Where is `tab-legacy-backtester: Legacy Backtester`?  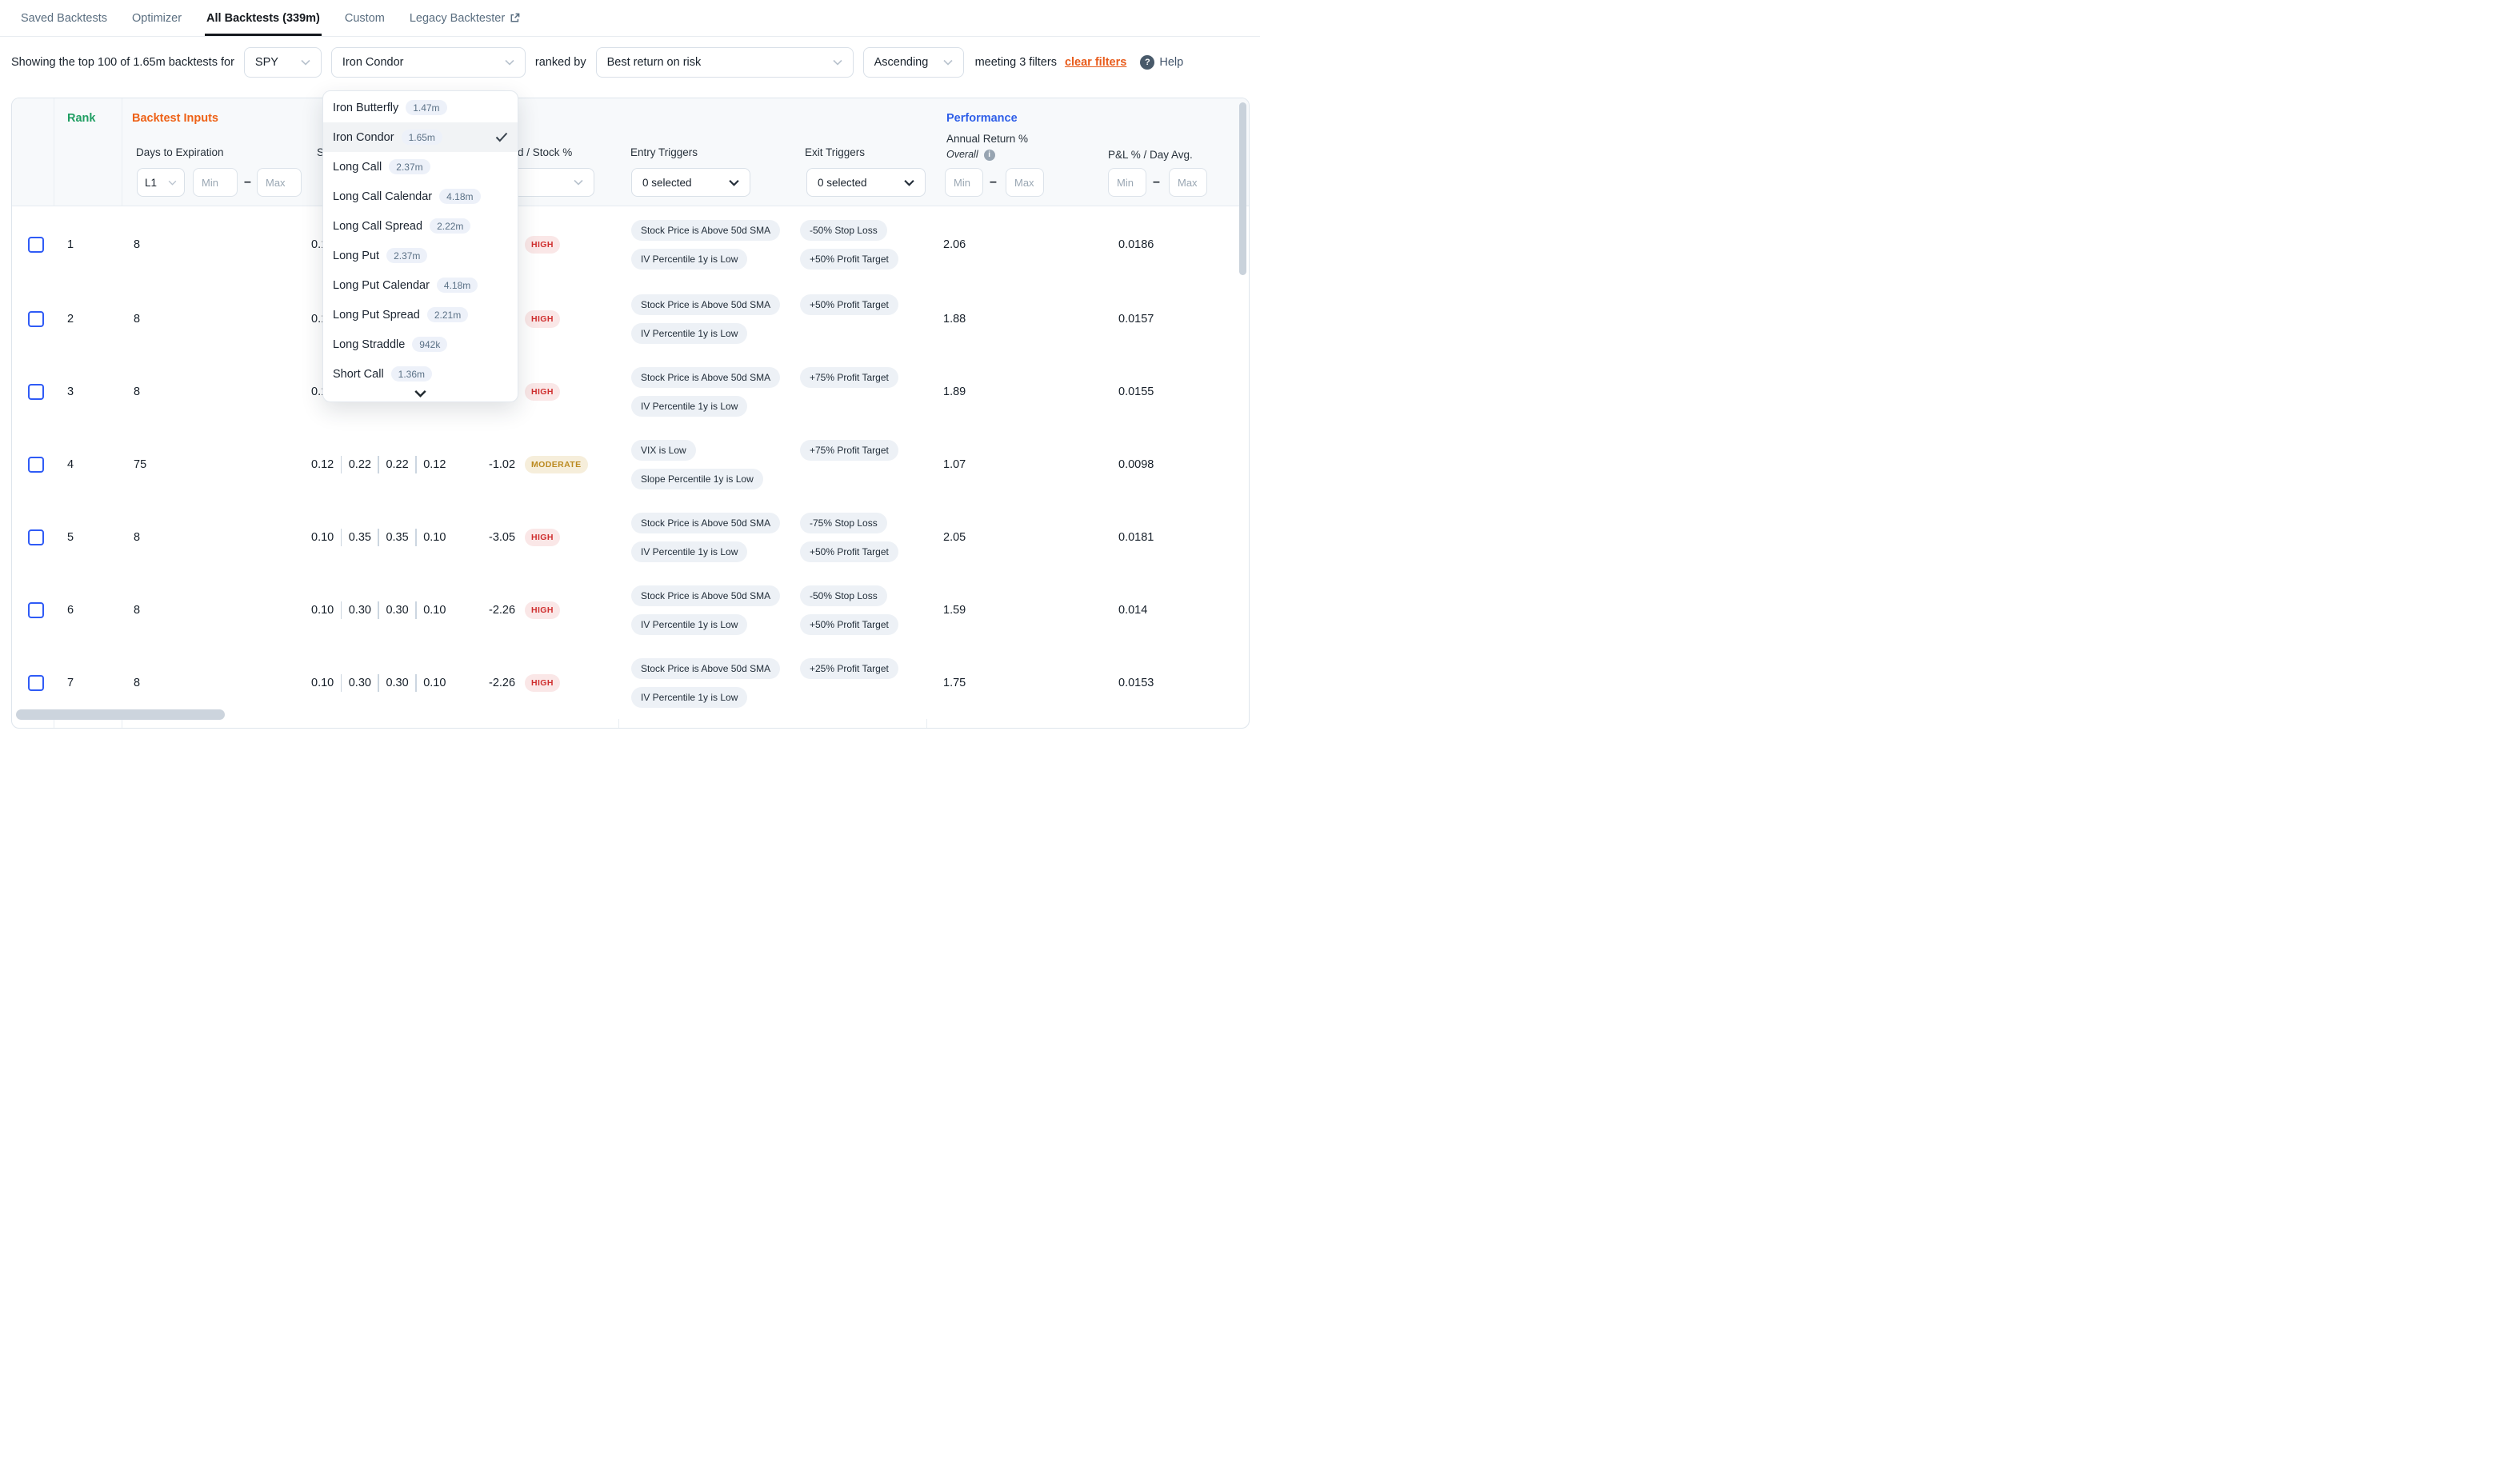 tab-legacy-backtester: Legacy Backtester is located at coordinates (465, 18).